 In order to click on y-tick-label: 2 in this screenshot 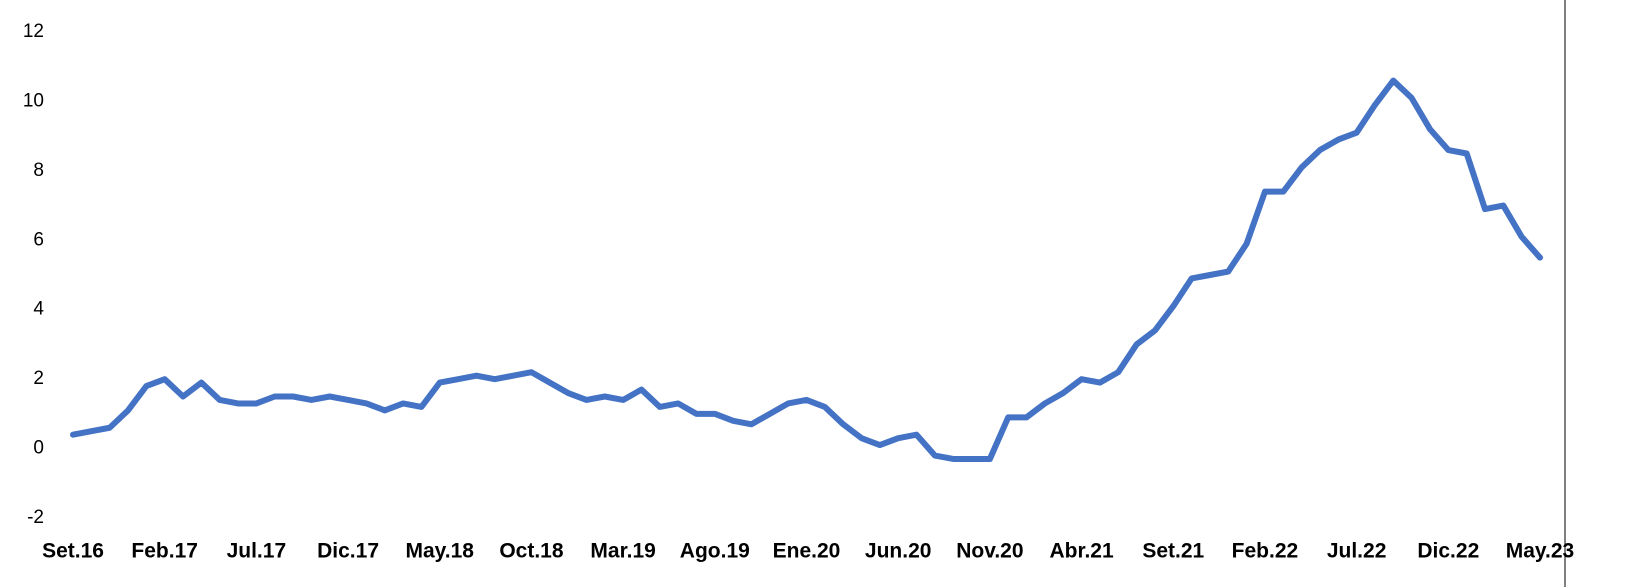, I will do `click(38, 378)`.